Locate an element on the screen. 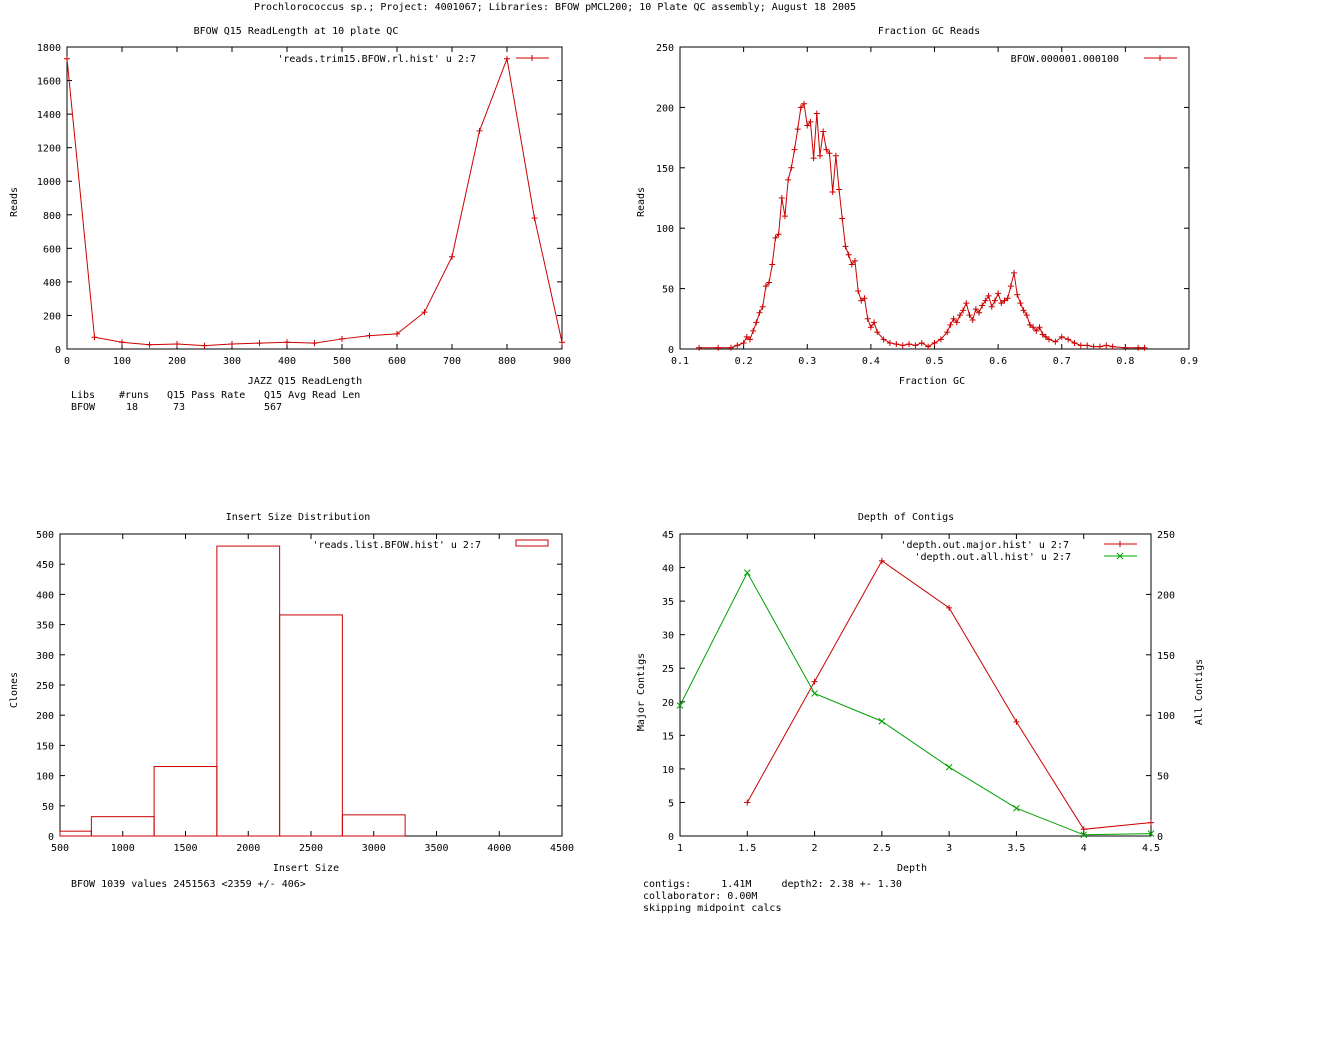  insertsize-ylabel: Clones is located at coordinates (14, 690).